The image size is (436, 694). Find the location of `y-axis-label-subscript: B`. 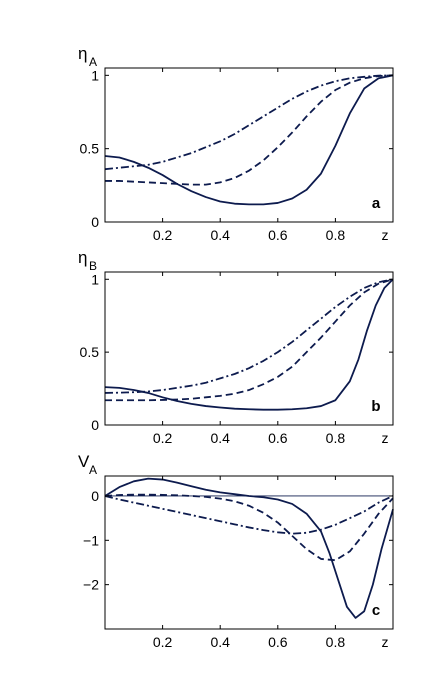

y-axis-label-subscript: B is located at coordinates (93, 266).